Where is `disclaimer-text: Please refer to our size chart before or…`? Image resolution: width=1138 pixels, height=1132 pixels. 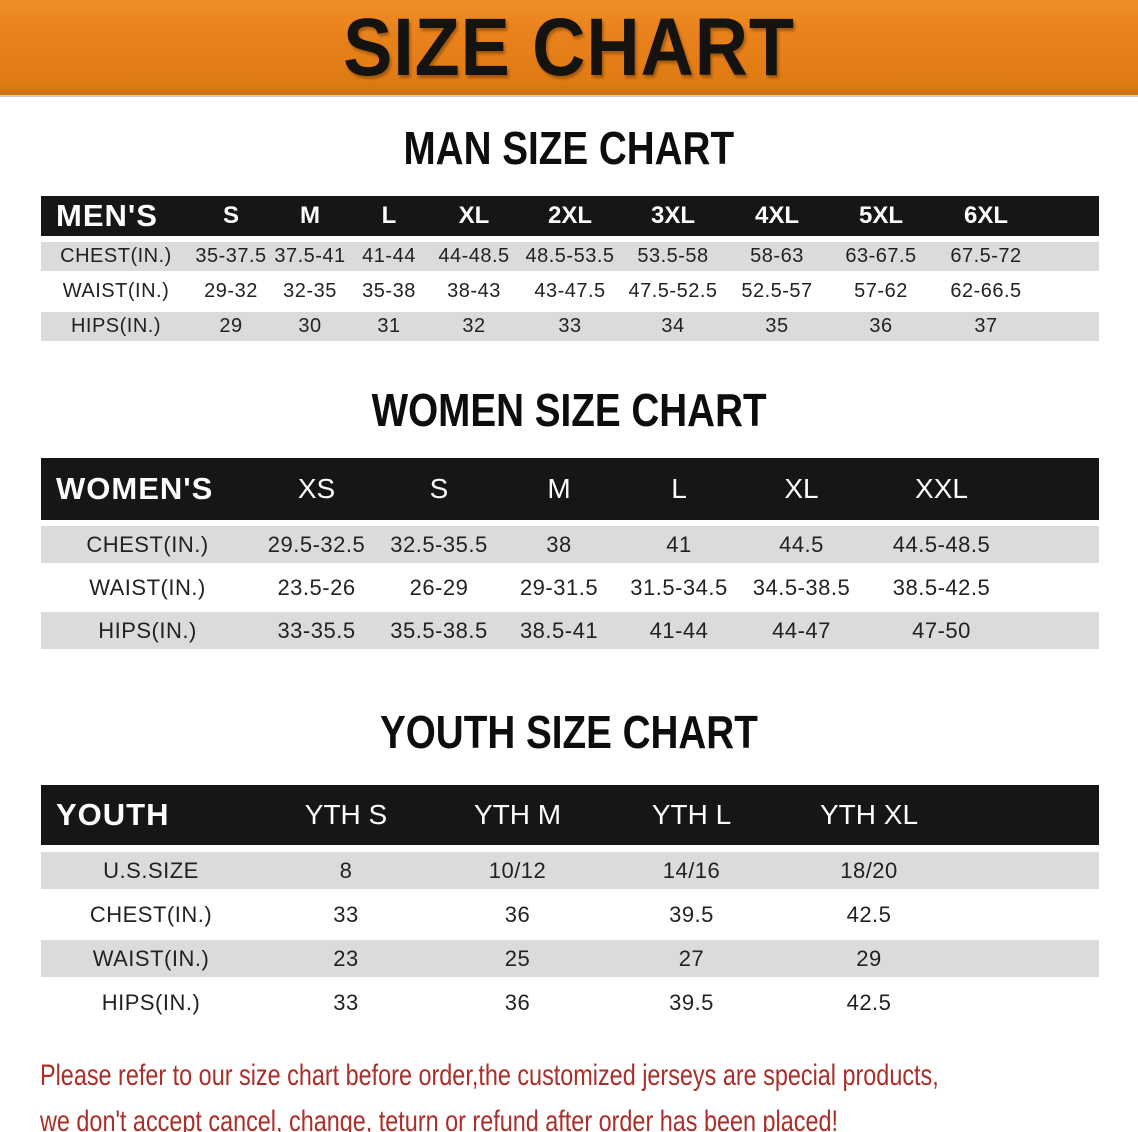 disclaimer-text: Please refer to our size chart before or… is located at coordinates (578, 1092).